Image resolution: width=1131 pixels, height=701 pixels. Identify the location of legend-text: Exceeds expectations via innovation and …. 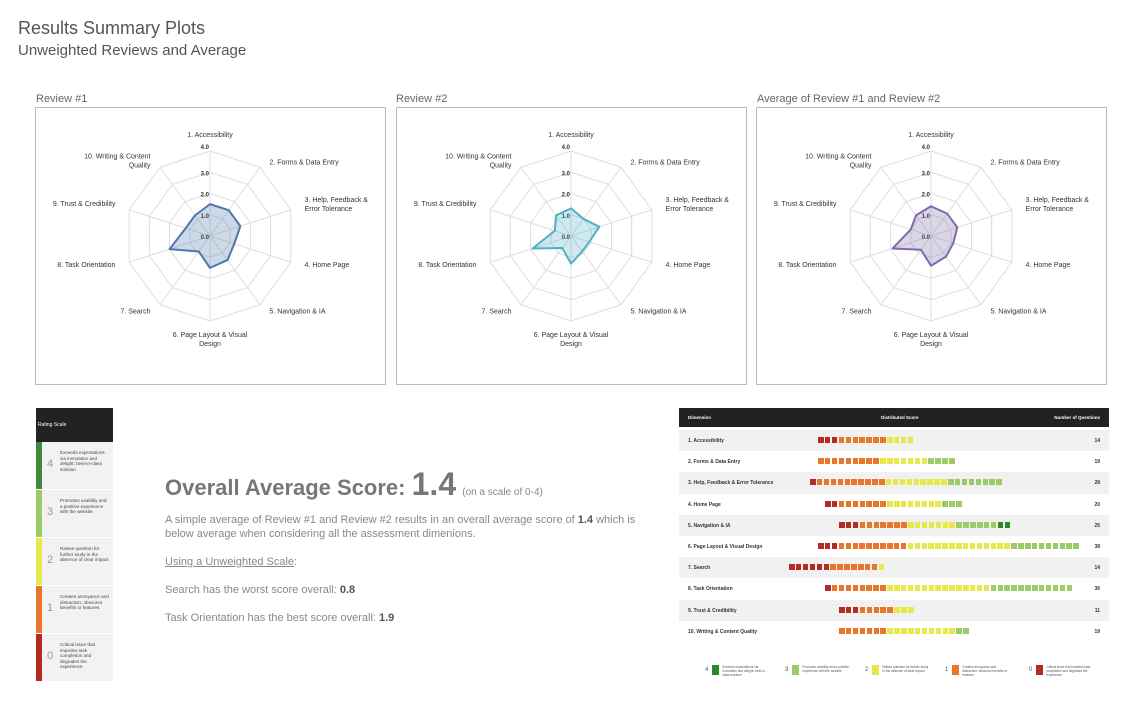
(744, 671).